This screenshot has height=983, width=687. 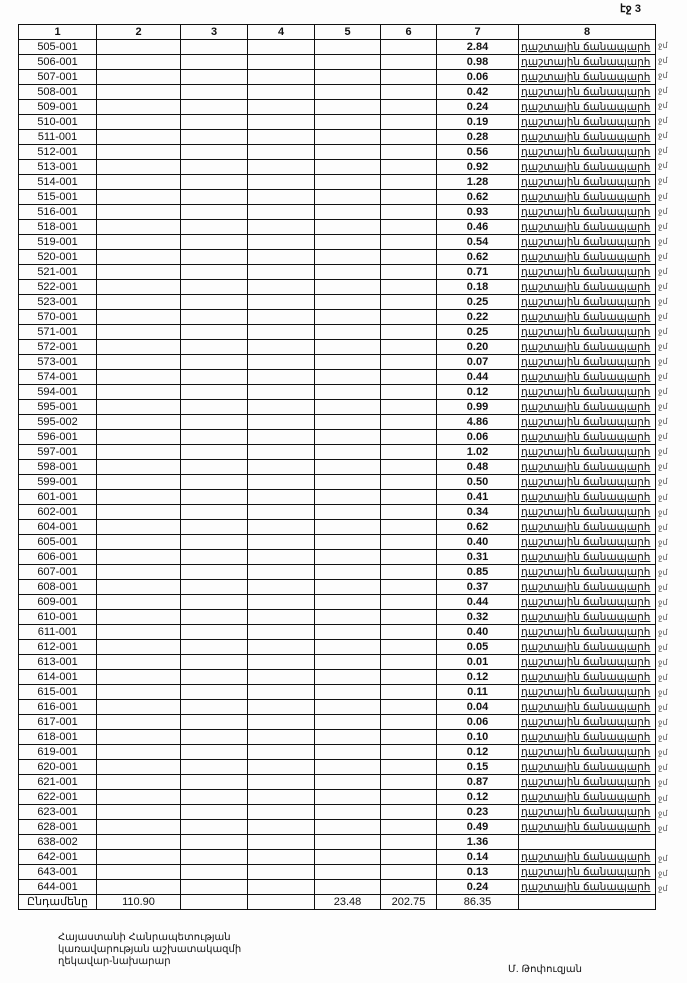 What do you see at coordinates (57, 902) in the screenshot?
I see `total-label: Ընդամենը` at bounding box center [57, 902].